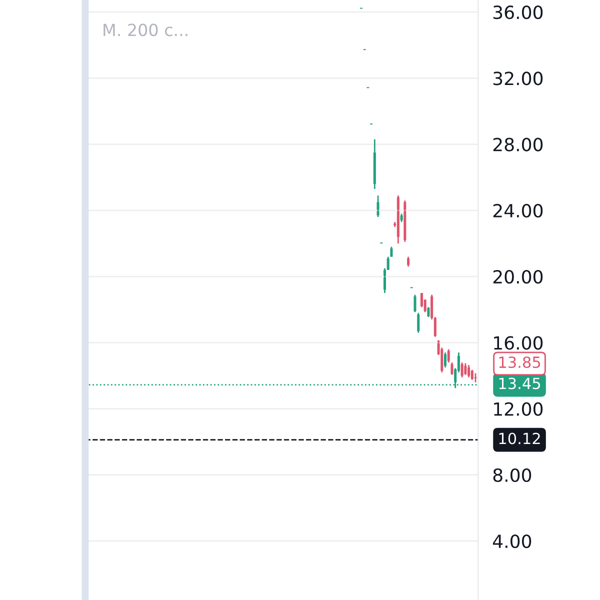 Image resolution: width=600 pixels, height=600 pixels. What do you see at coordinates (518, 211) in the screenshot?
I see `y-tick-label: 24.00` at bounding box center [518, 211].